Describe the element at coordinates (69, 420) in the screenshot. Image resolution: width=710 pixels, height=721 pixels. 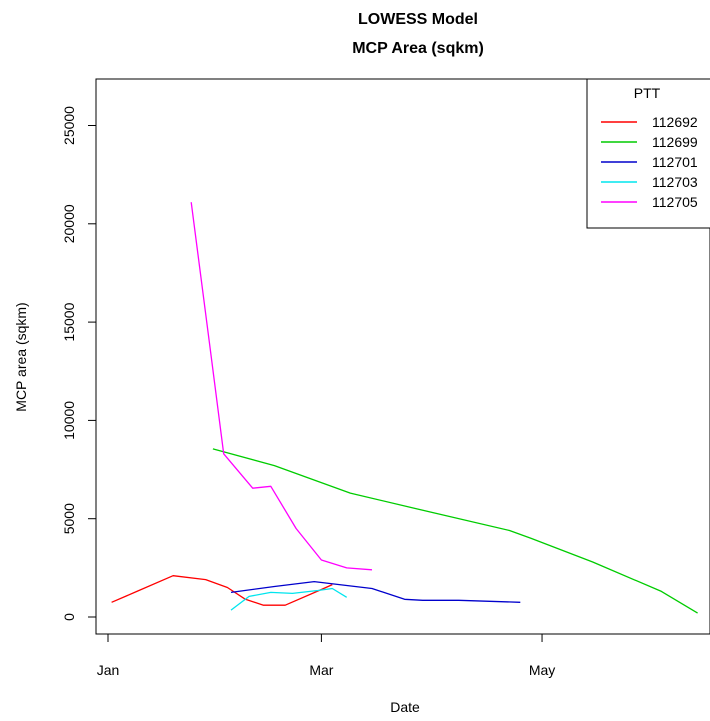
I see `y-tick-label: 10000` at that location.